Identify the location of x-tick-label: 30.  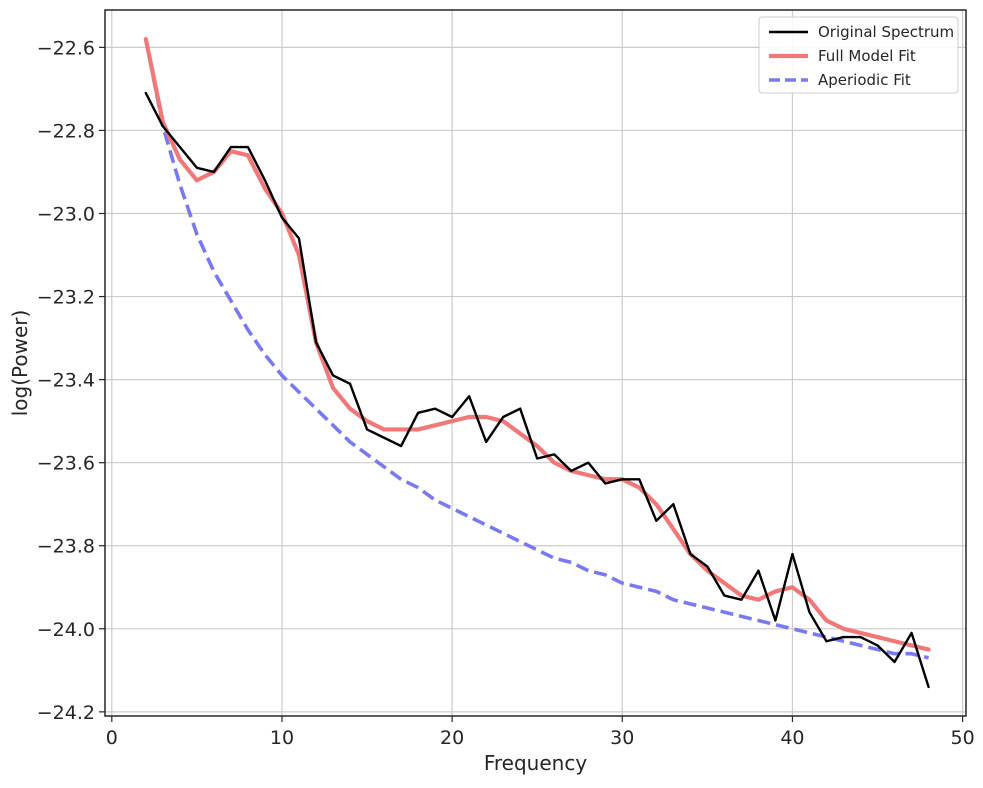
(622, 738).